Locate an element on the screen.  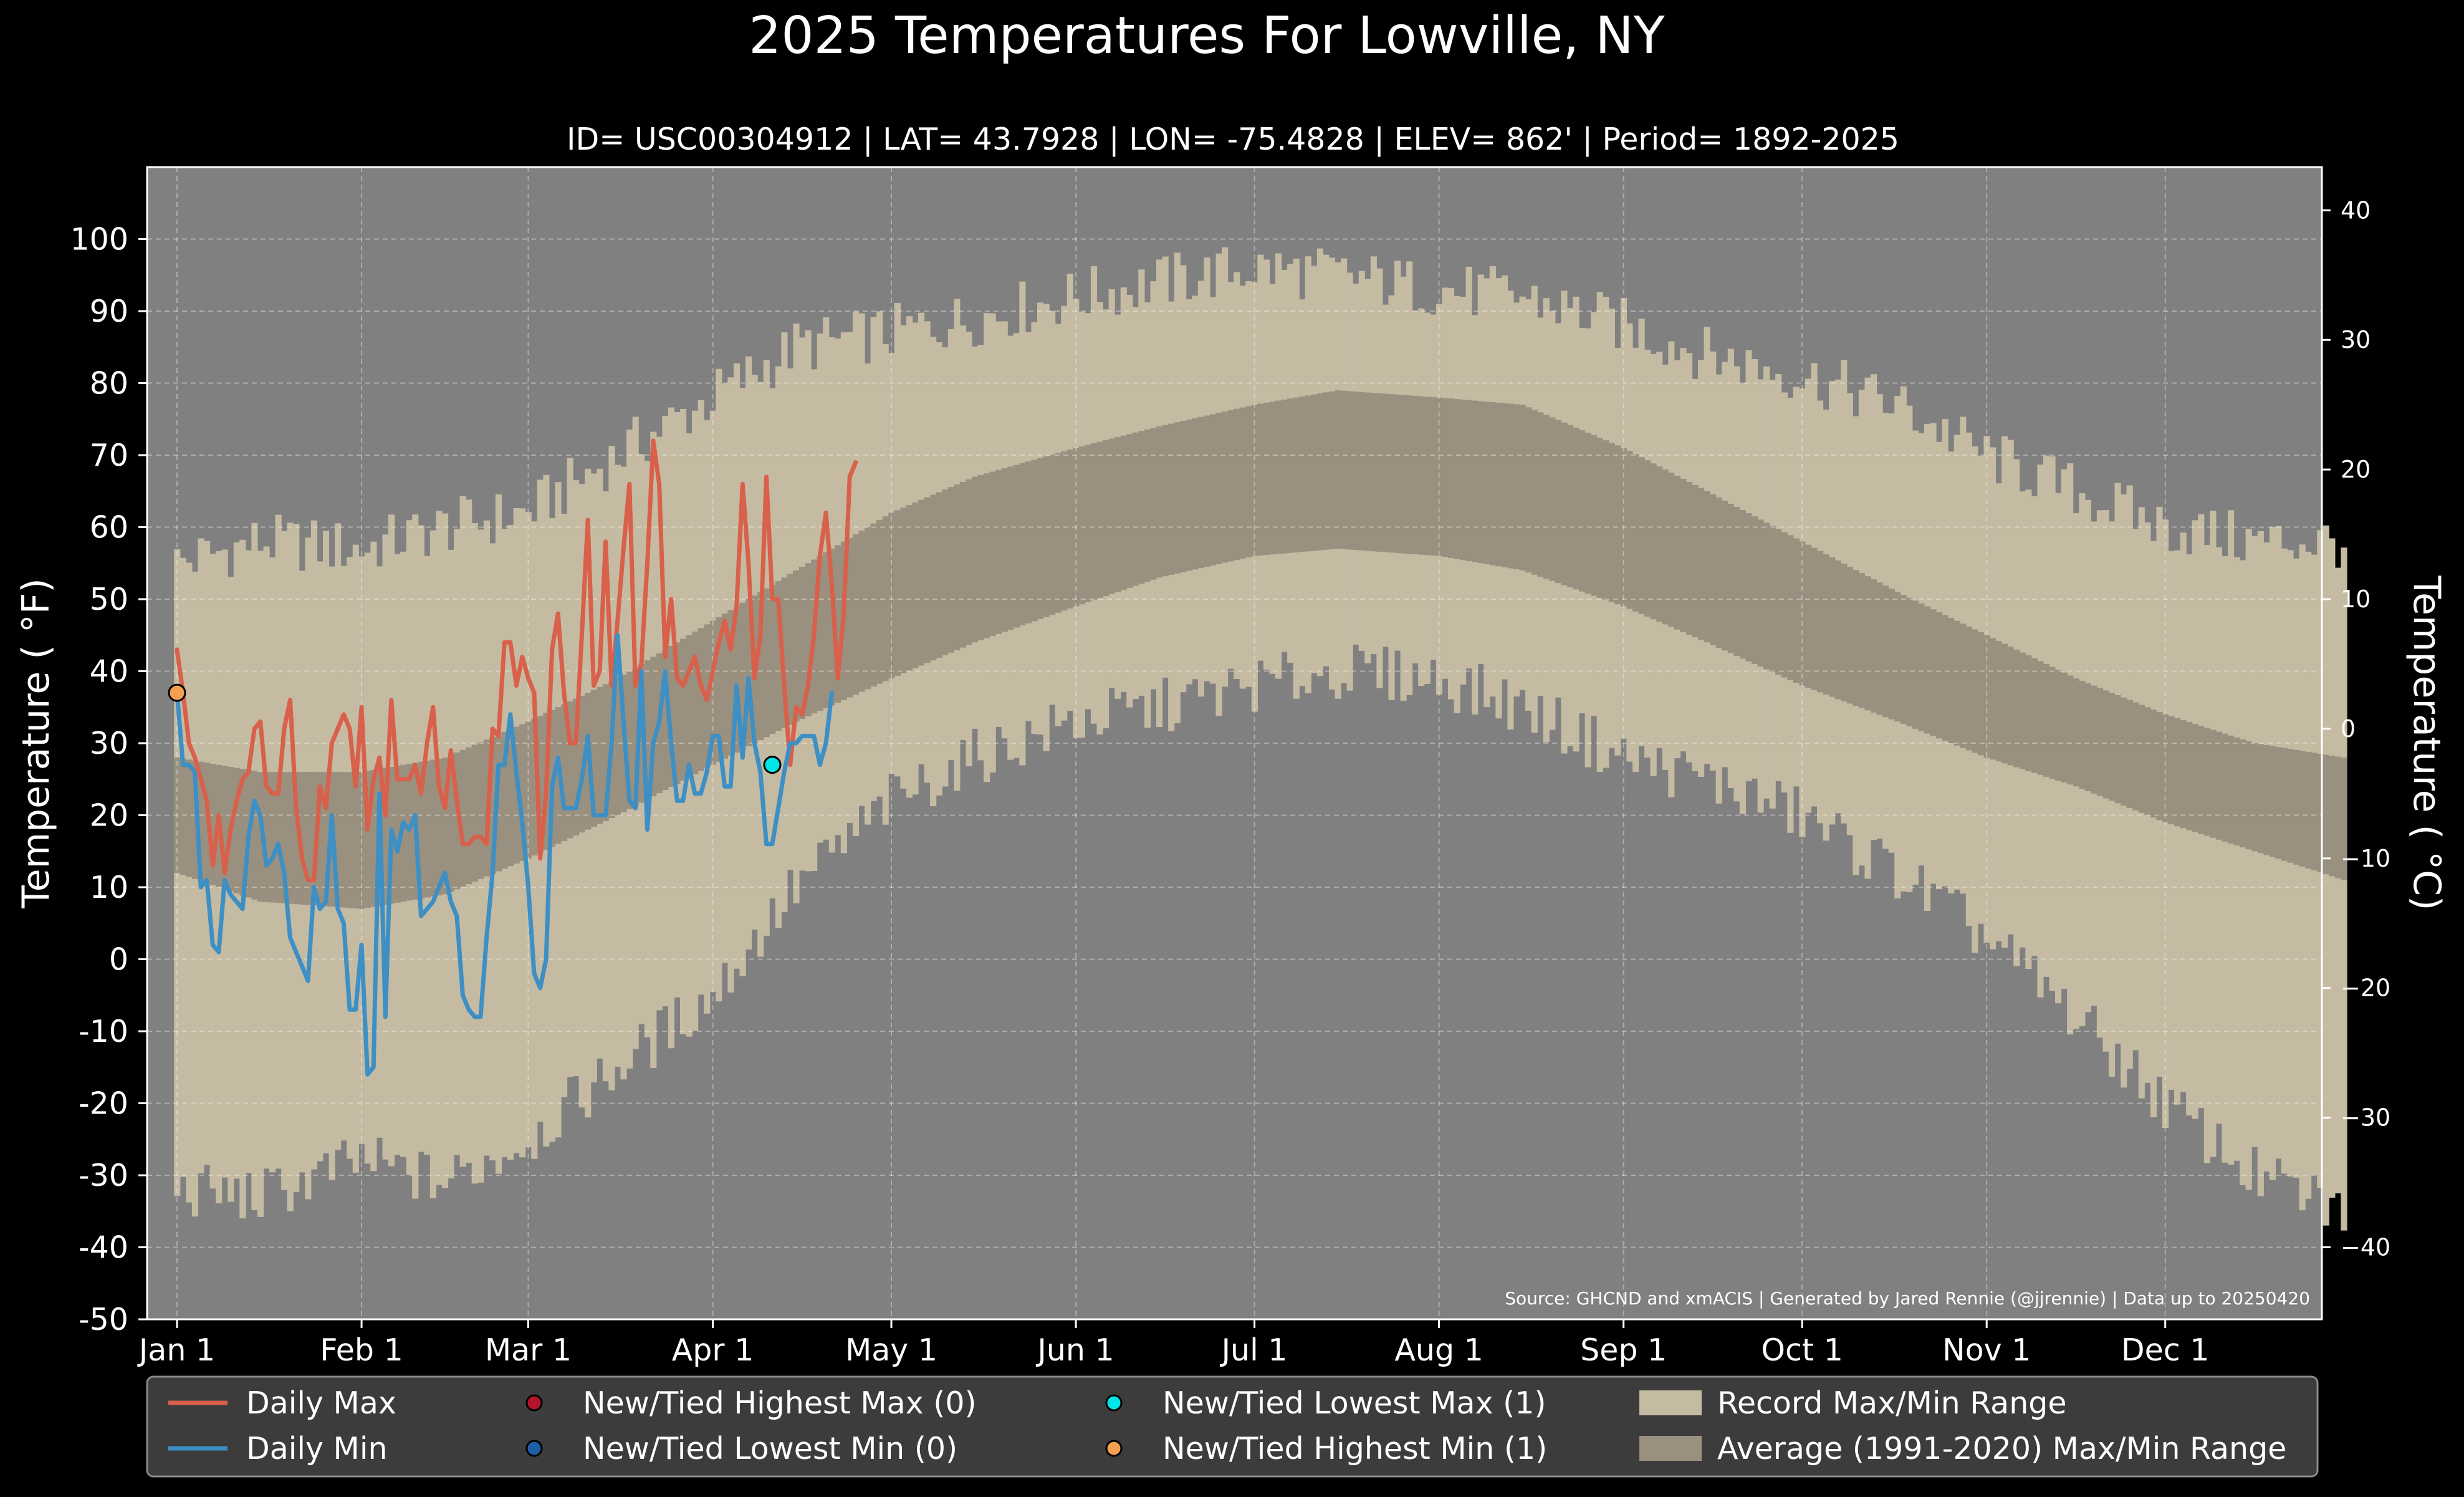
chart-title: 2025 Temperatures For Lowville, NY is located at coordinates (1207, 35).